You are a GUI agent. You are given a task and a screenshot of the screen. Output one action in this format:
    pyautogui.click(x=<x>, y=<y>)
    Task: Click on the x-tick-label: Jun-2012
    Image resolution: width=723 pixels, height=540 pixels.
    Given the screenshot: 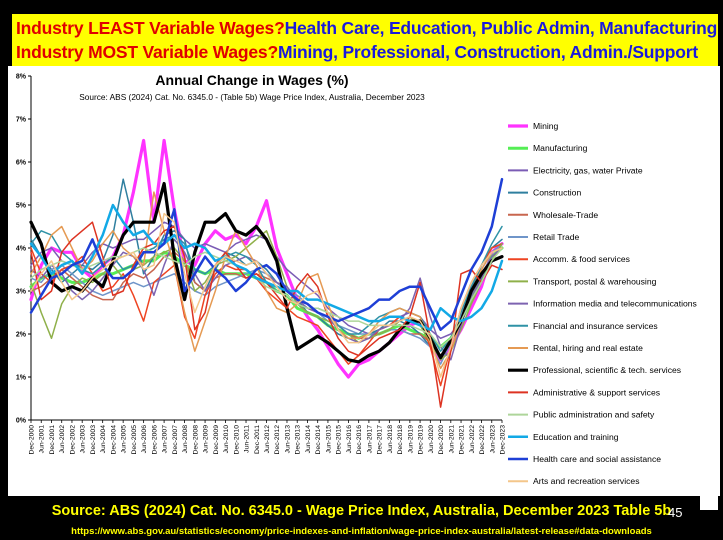 What is the action you would take?
    pyautogui.click(x=267, y=439)
    